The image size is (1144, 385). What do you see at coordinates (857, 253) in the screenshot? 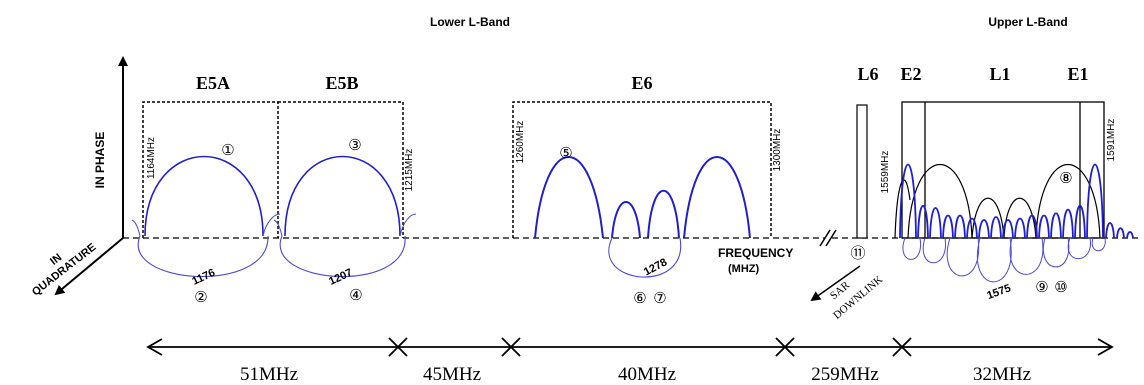
I see `signal-marker-11: ⑪` at bounding box center [857, 253].